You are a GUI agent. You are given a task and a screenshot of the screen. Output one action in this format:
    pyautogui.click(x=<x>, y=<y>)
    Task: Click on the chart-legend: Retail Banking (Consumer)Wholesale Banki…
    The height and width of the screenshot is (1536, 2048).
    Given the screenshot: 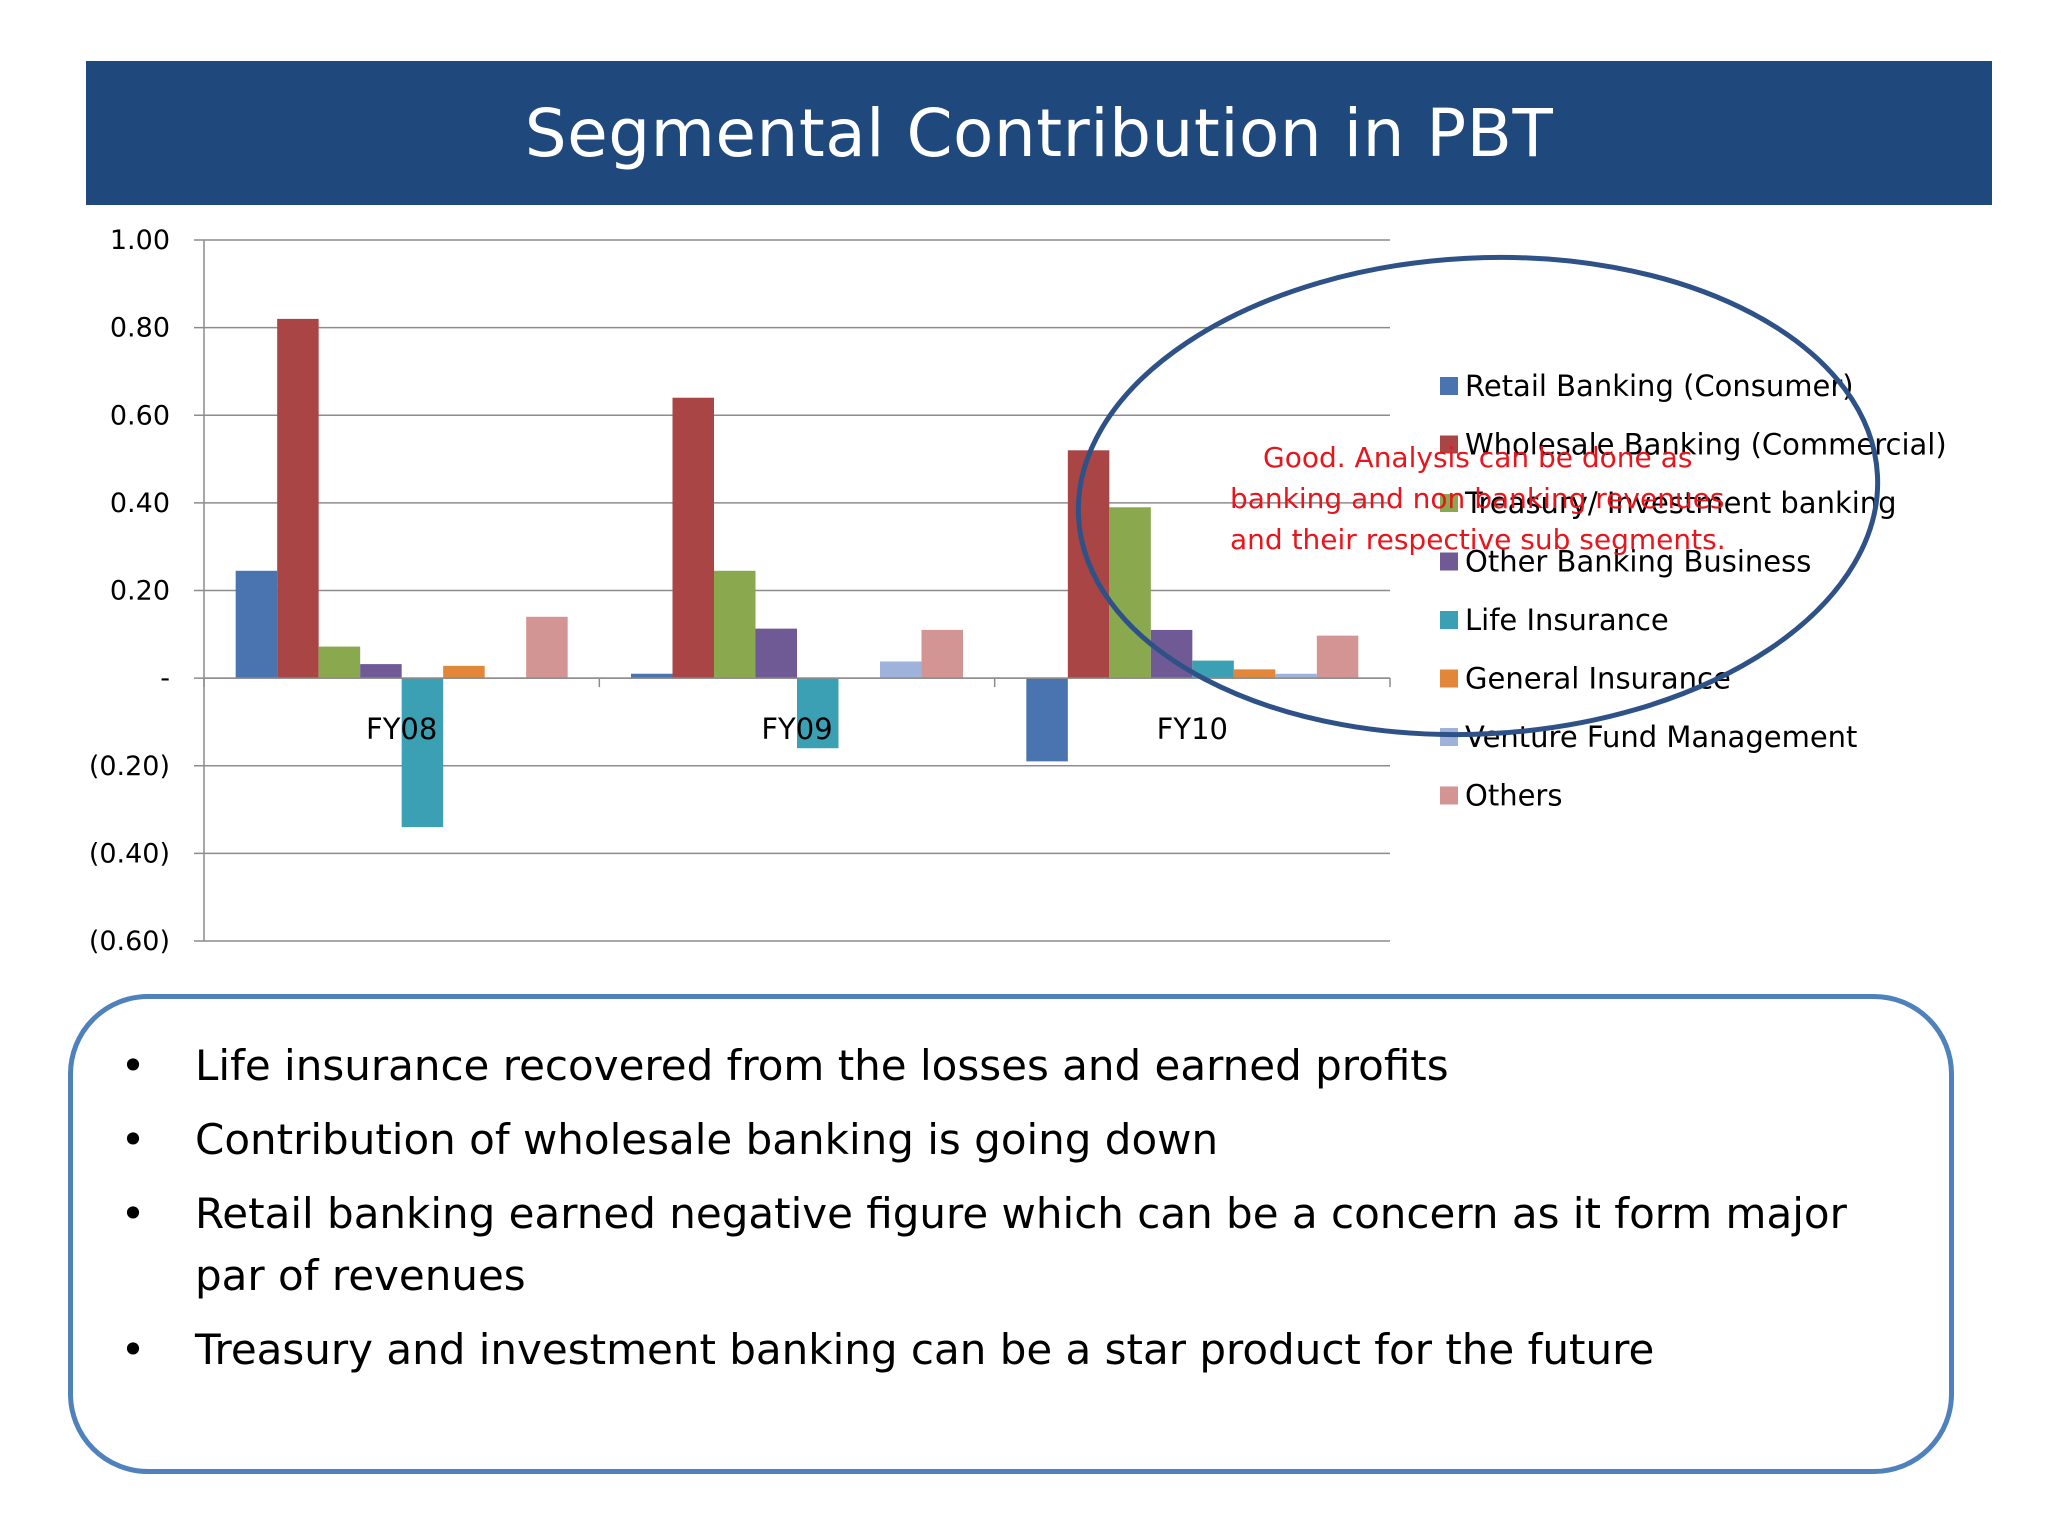 What is the action you would take?
    pyautogui.click(x=1693, y=591)
    